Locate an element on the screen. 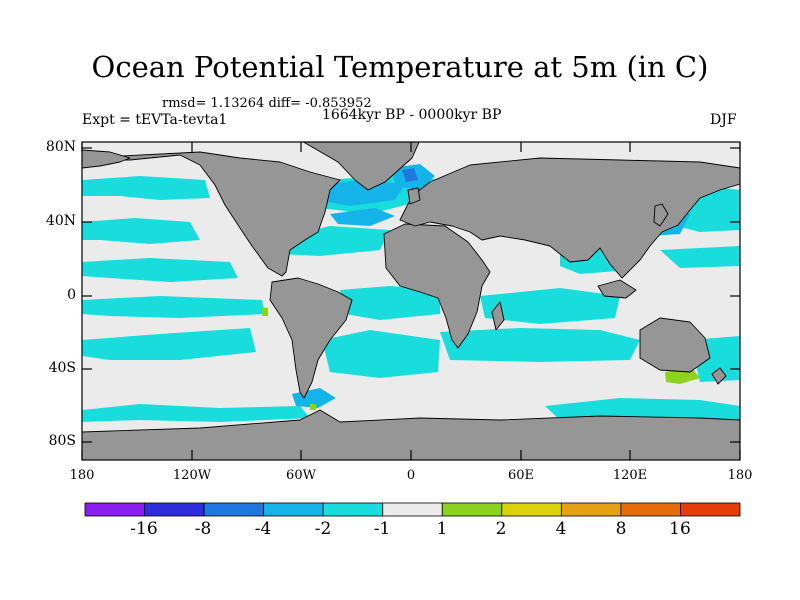  lon-label-120w: 120W is located at coordinates (192, 475).